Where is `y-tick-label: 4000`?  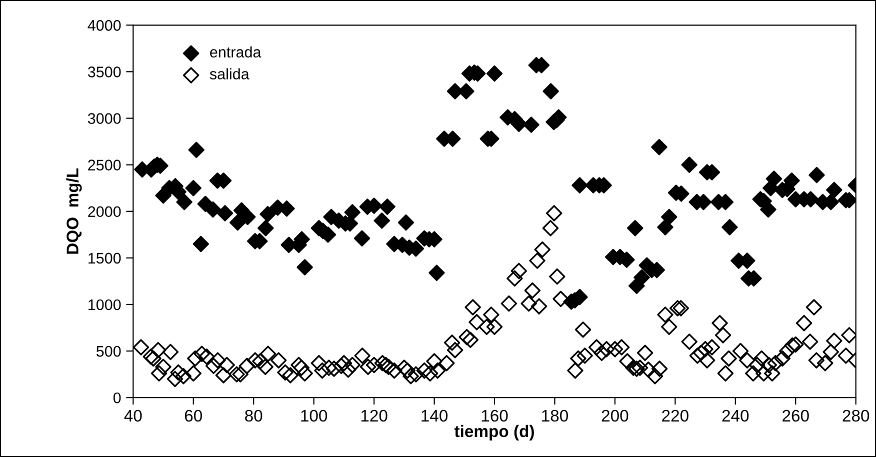
y-tick-label: 4000 is located at coordinates (104, 25).